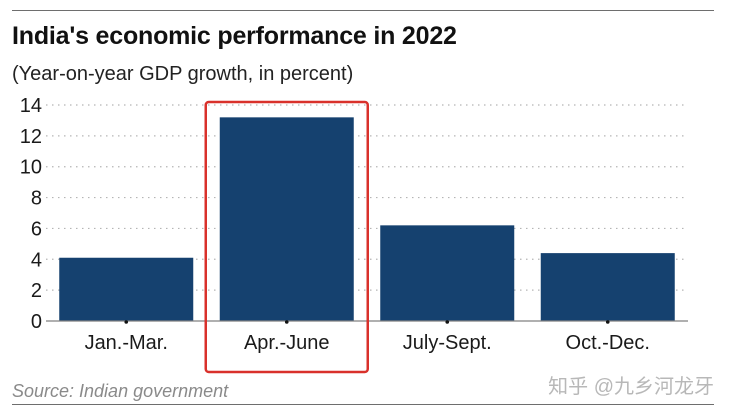 The height and width of the screenshot is (416, 730). I want to click on x-tick-label: July-Sept., so click(447, 343).